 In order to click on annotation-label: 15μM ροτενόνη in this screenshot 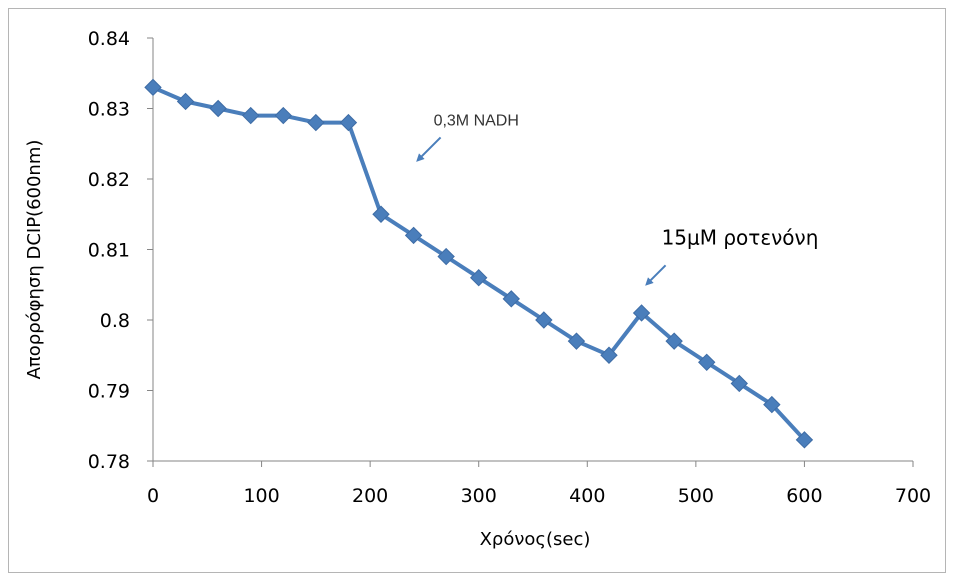, I will do `click(740, 237)`.